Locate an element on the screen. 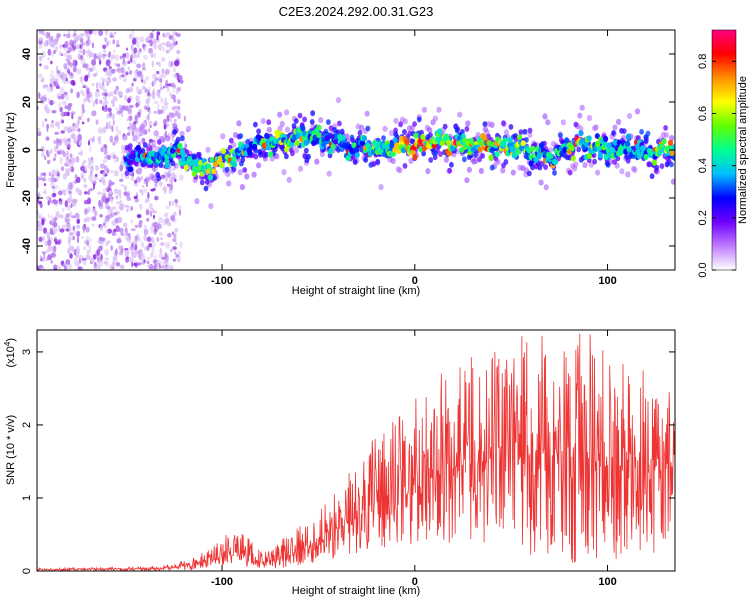 The image size is (750, 600). y-tick-label: 20 is located at coordinates (27, 102).